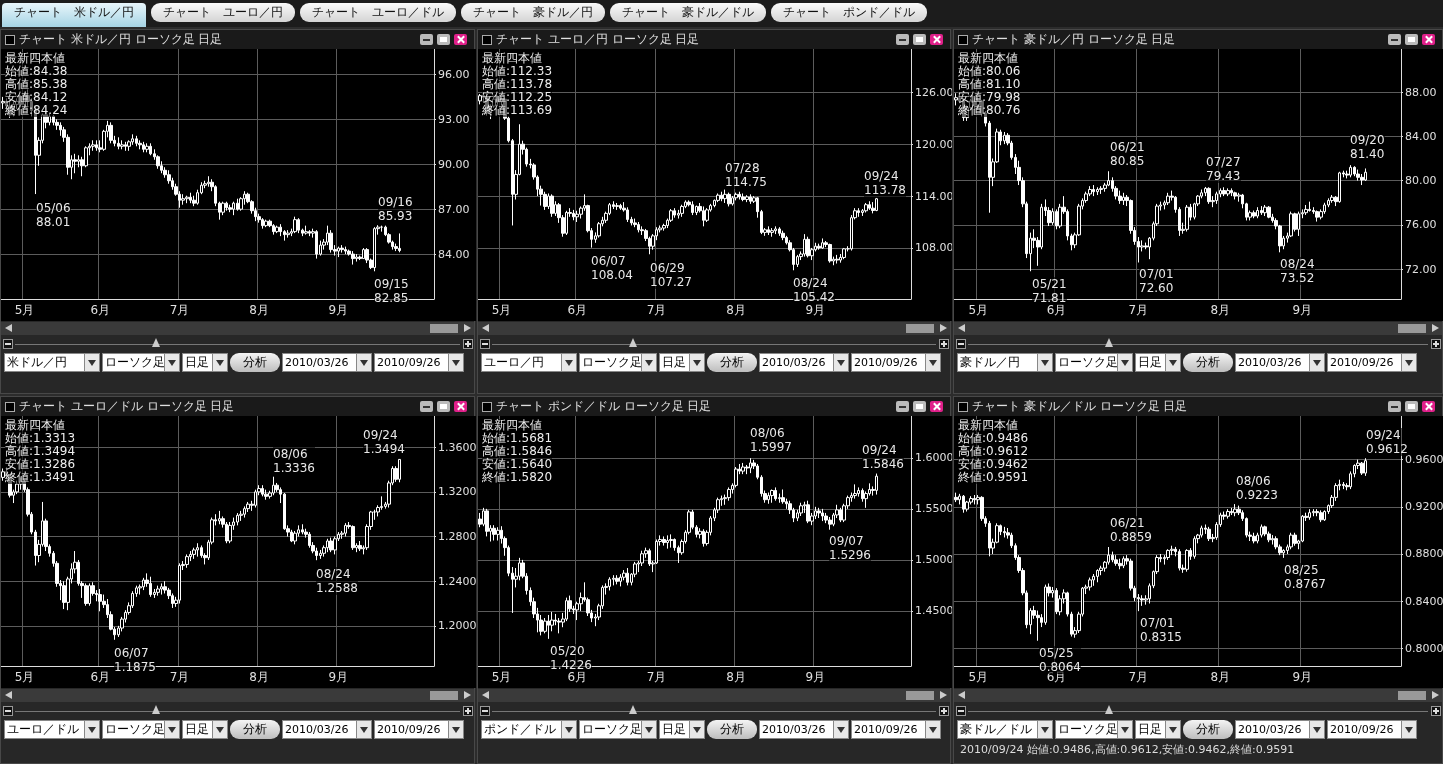 The width and height of the screenshot is (1443, 764). I want to click on y-tick-label: 1.2400, so click(457, 581).